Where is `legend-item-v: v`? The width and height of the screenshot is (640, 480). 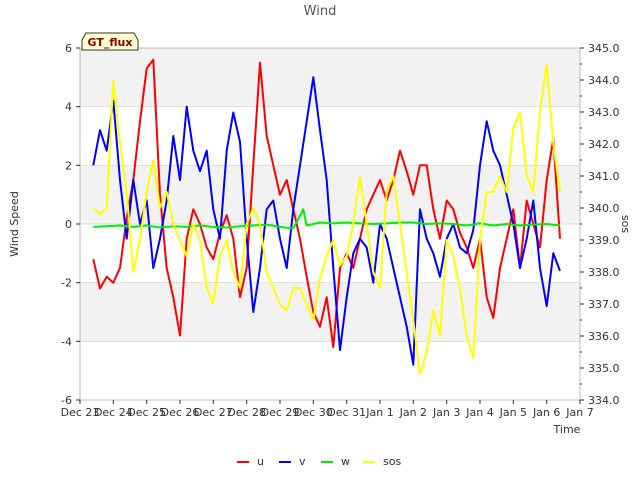
legend-item-v: v is located at coordinates (292, 461).